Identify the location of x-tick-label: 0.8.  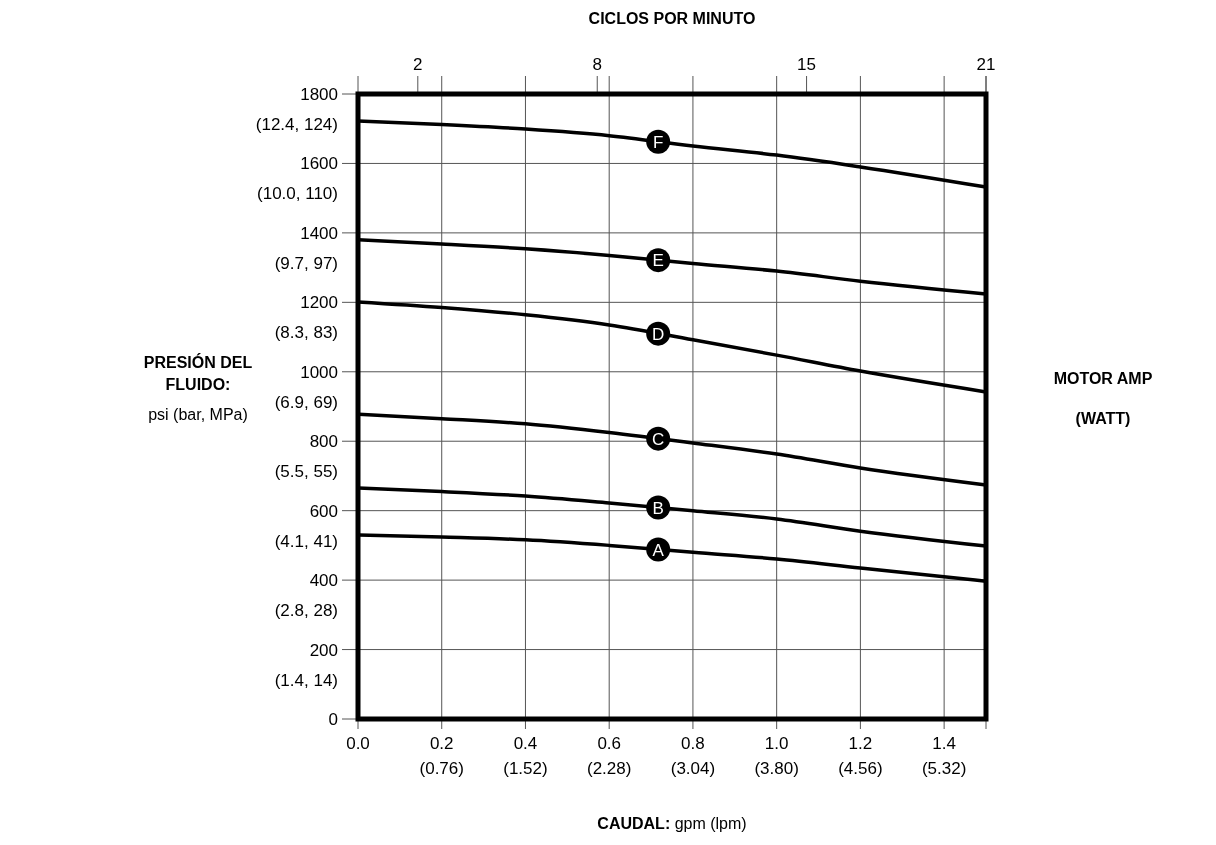
(693, 743).